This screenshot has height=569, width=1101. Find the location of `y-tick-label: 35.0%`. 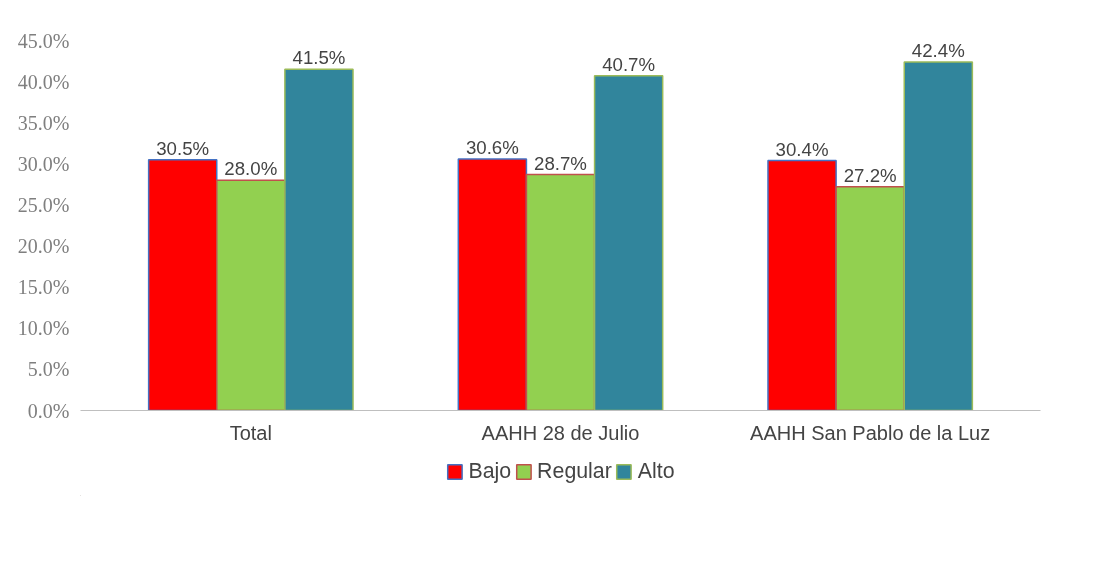

y-tick-label: 35.0% is located at coordinates (43, 122).